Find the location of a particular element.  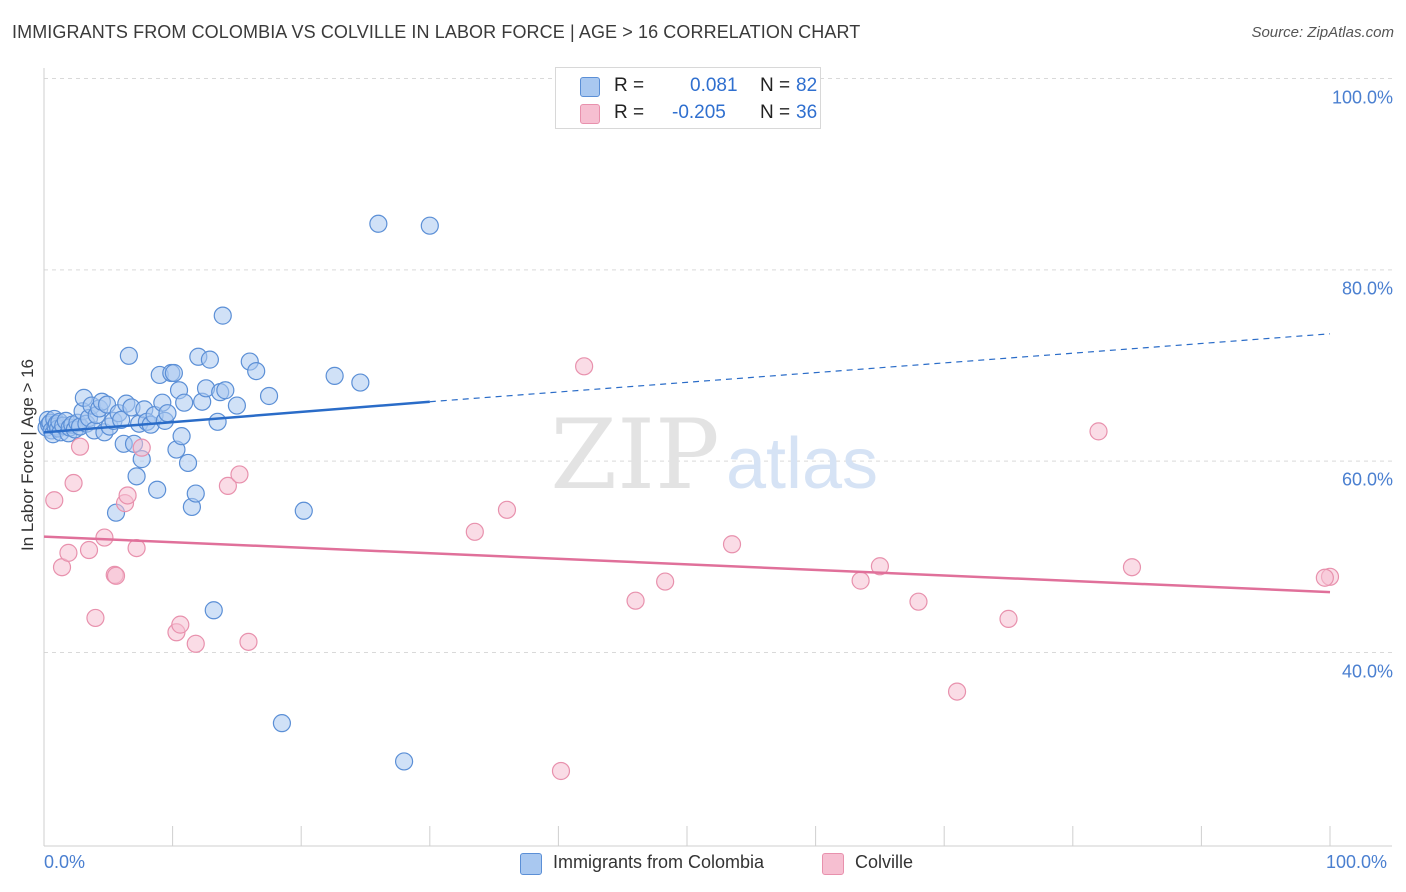

legend-label-colville: Colville is located at coordinates (884, 862).